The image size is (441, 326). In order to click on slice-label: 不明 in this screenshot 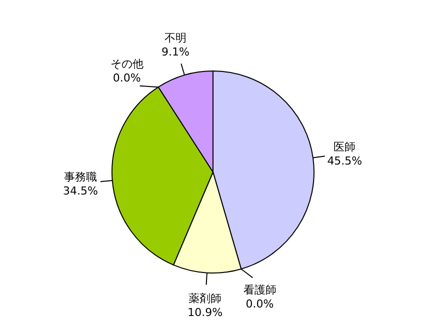, I will do `click(175, 37)`.